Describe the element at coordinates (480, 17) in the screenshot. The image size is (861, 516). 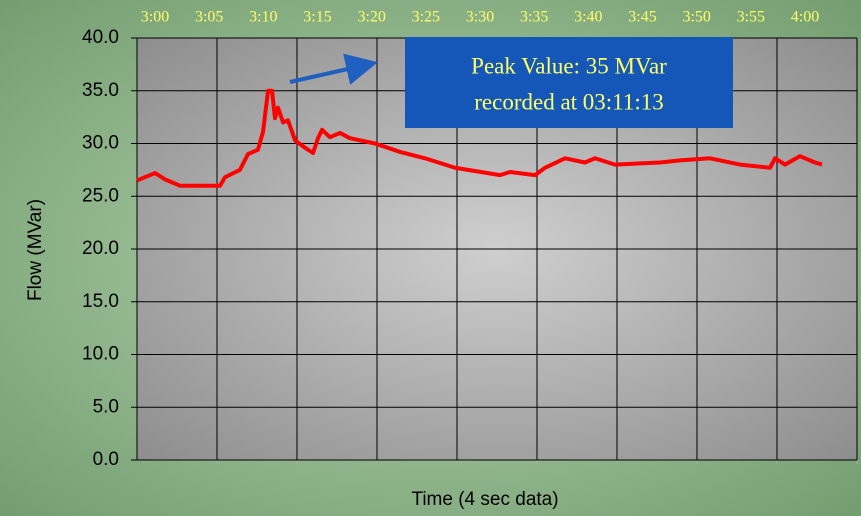
I see `x-tick-label: 3:30` at that location.